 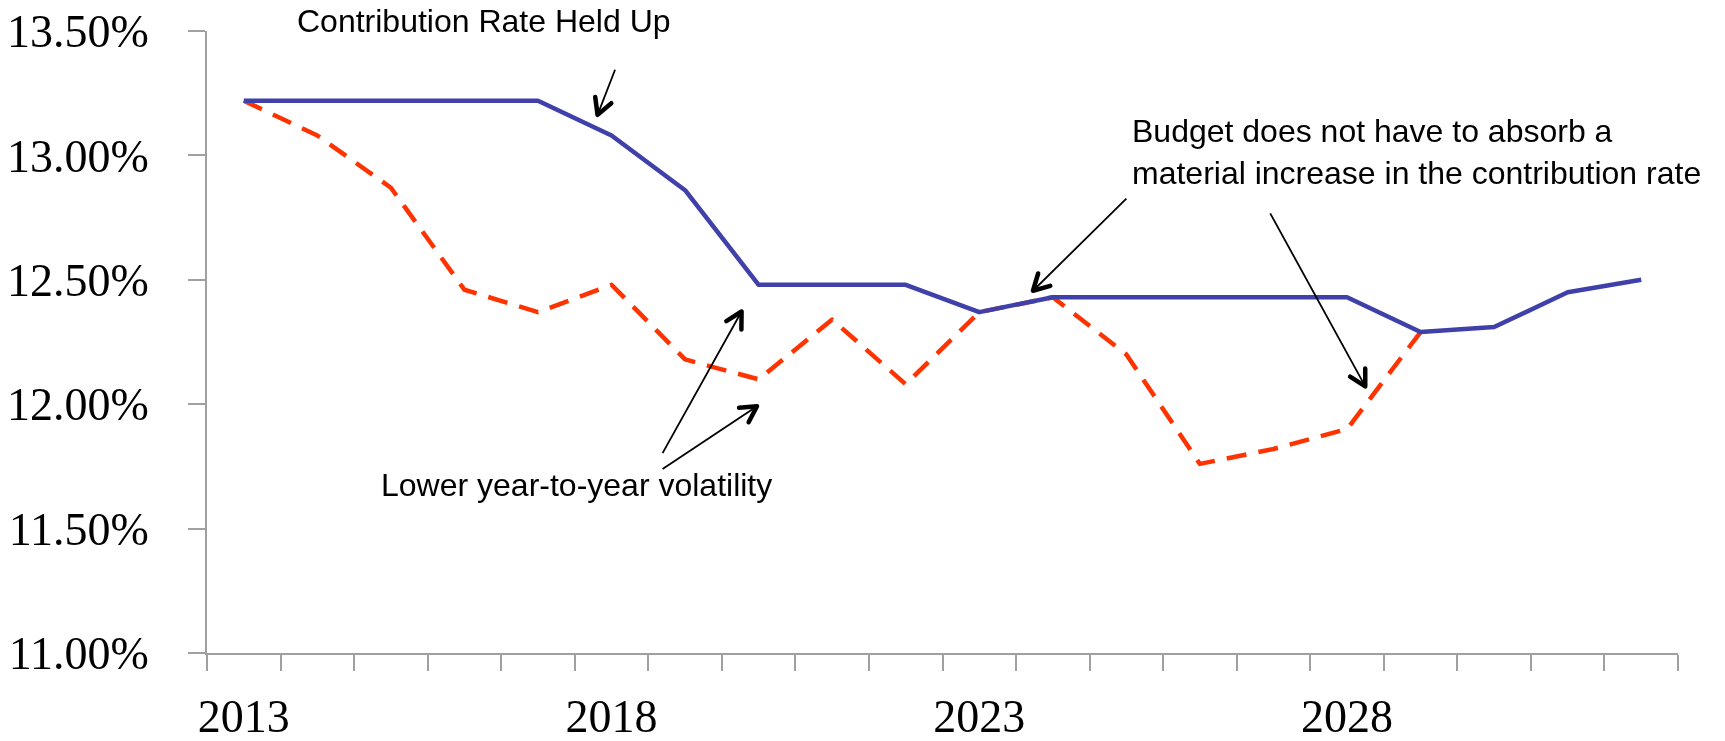 What do you see at coordinates (243, 716) in the screenshot?
I see `x-tick-label: 2013` at bounding box center [243, 716].